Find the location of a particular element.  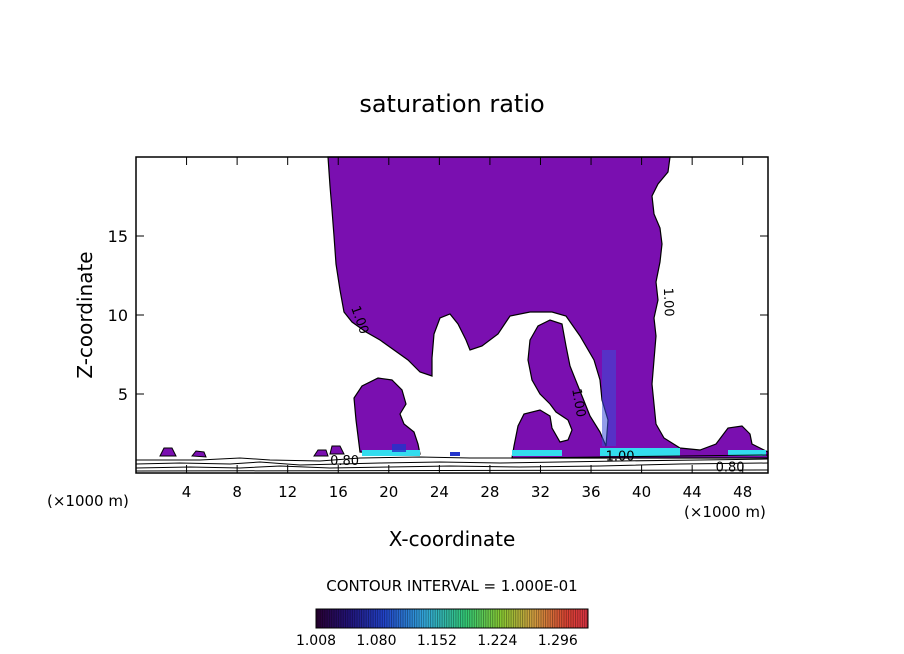

x-tick-label: 24 is located at coordinates (439, 492).